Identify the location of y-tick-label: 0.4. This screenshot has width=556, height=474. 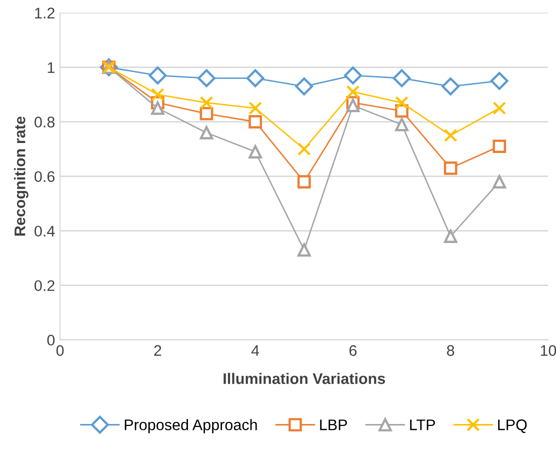
(44, 231).